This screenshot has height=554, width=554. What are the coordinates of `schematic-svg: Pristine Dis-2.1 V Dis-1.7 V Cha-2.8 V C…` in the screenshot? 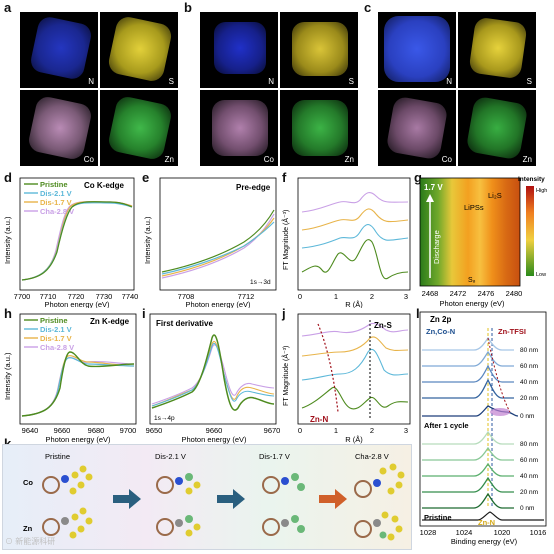 It's located at (214, 496).